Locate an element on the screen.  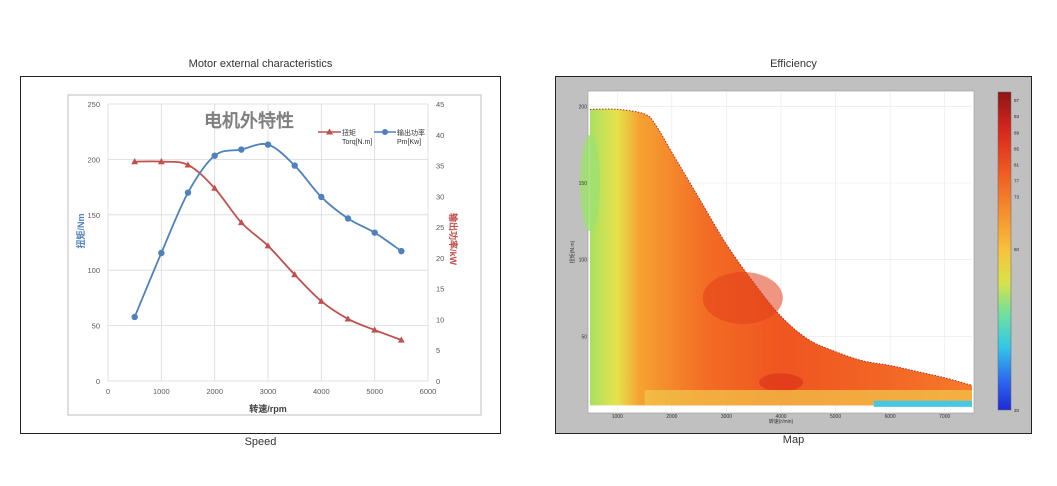
low-speed-zone is located at coordinates (590, 183).